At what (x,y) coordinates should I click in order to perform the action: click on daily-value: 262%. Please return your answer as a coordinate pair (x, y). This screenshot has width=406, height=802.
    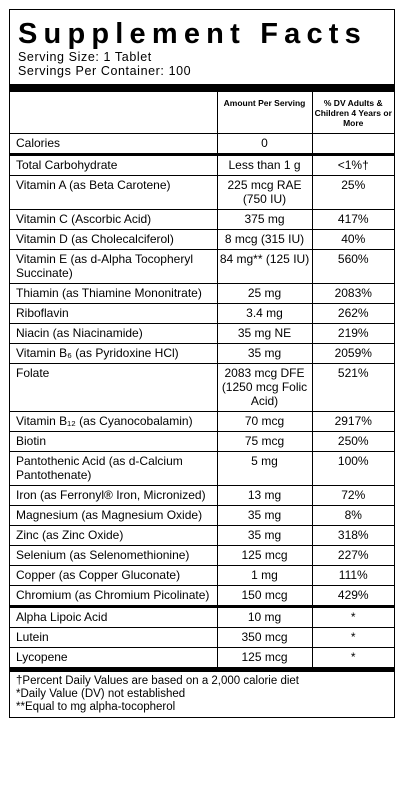
    Looking at the image, I should click on (352, 313).